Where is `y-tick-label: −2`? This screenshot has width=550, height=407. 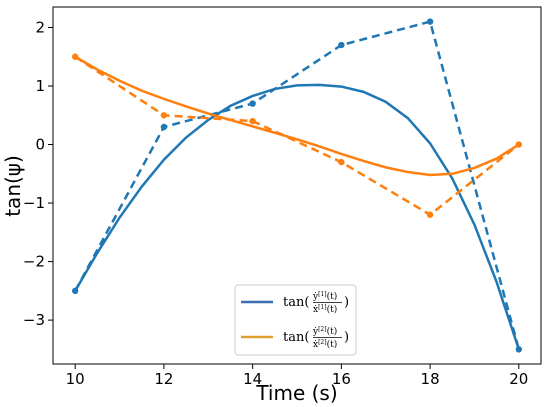
y-tick-label: −2 is located at coordinates (34, 262).